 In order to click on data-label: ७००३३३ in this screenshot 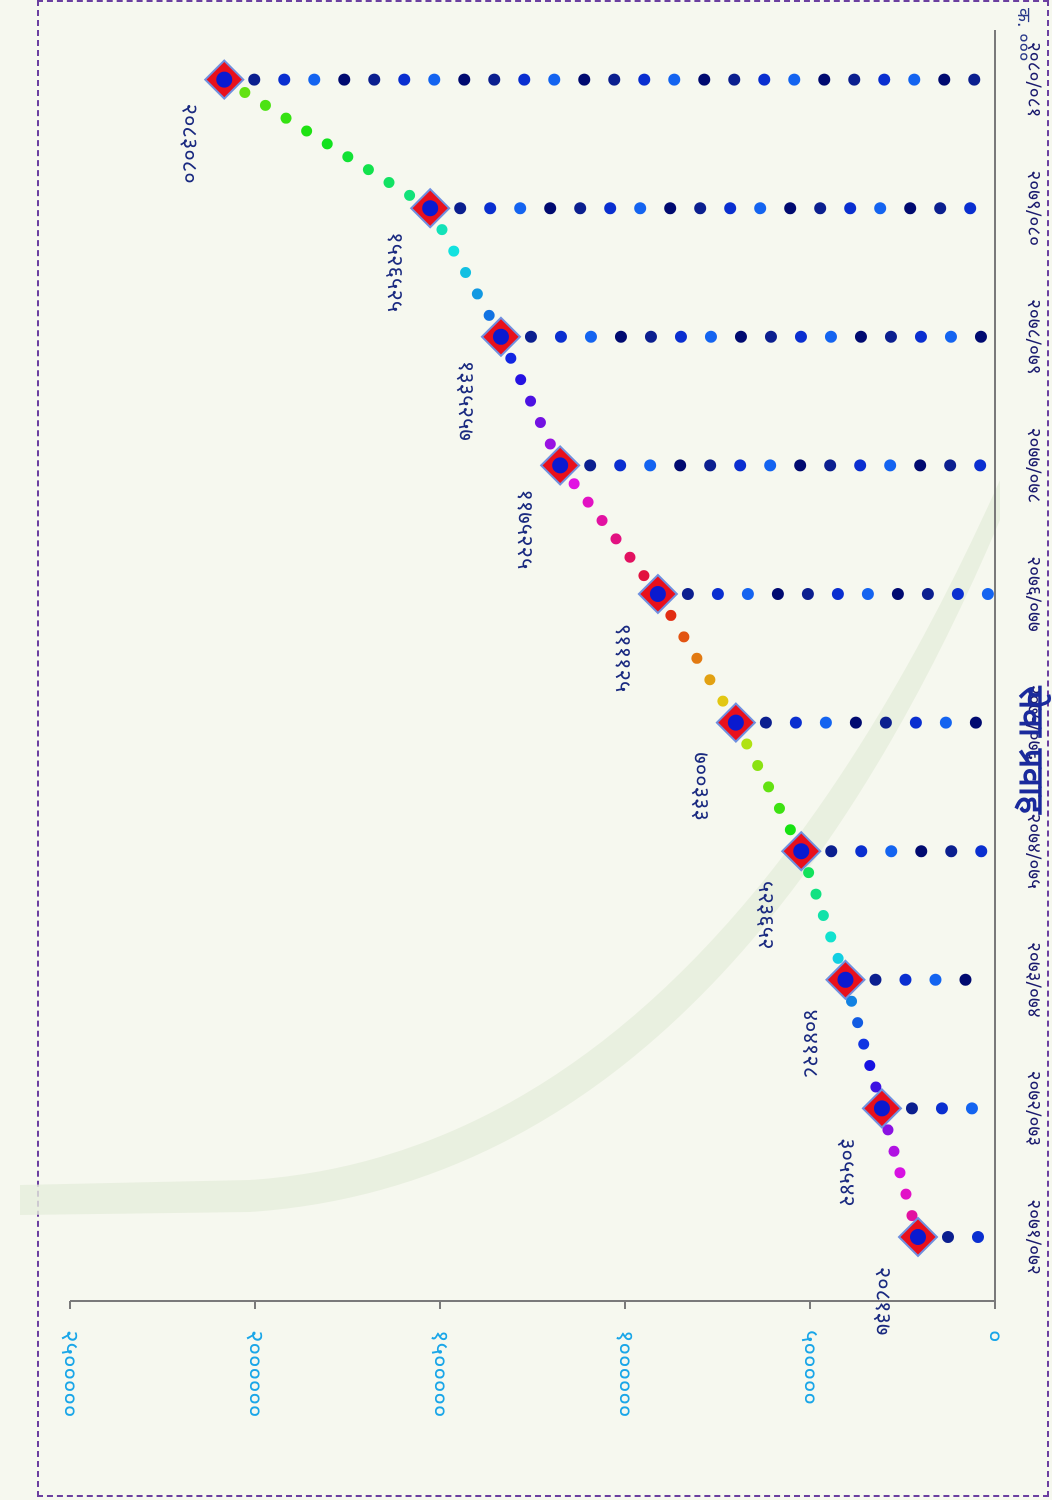, I will do `click(700, 786)`.